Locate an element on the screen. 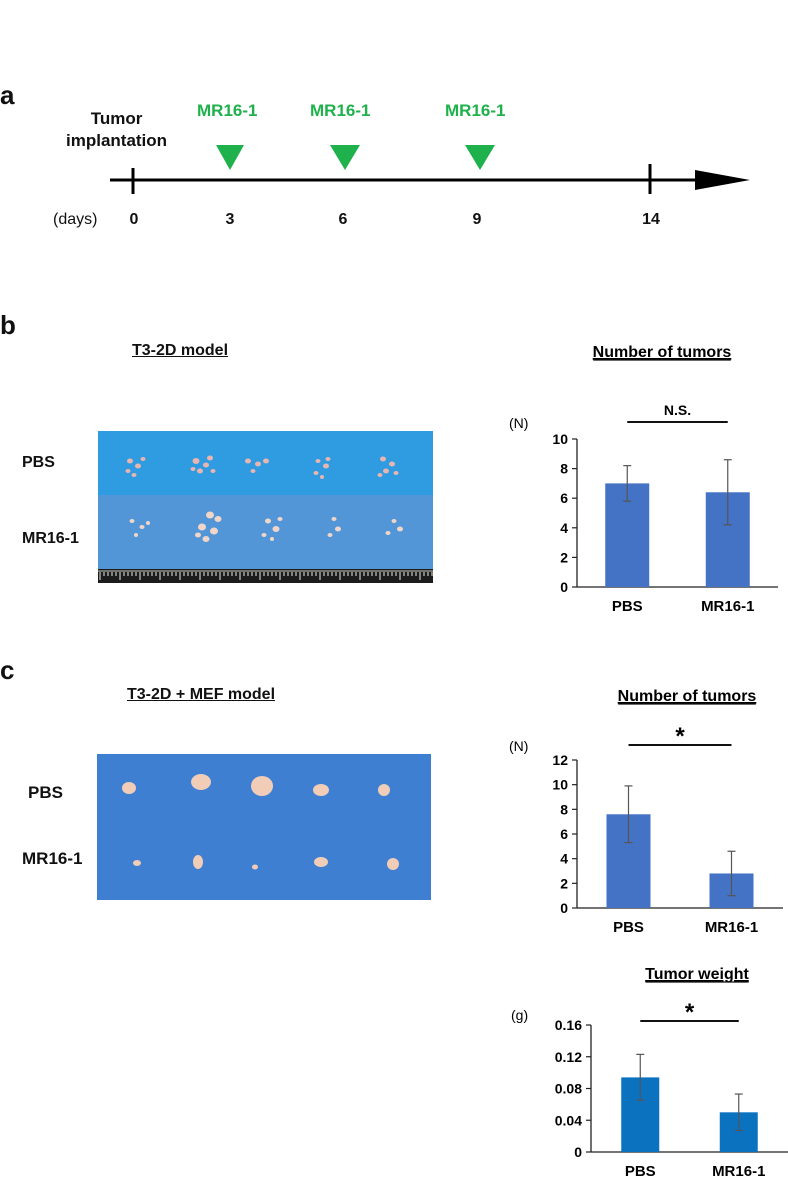 The height and width of the screenshot is (1181, 788). row-label-mr16-b: MR16-1 is located at coordinates (50, 538).